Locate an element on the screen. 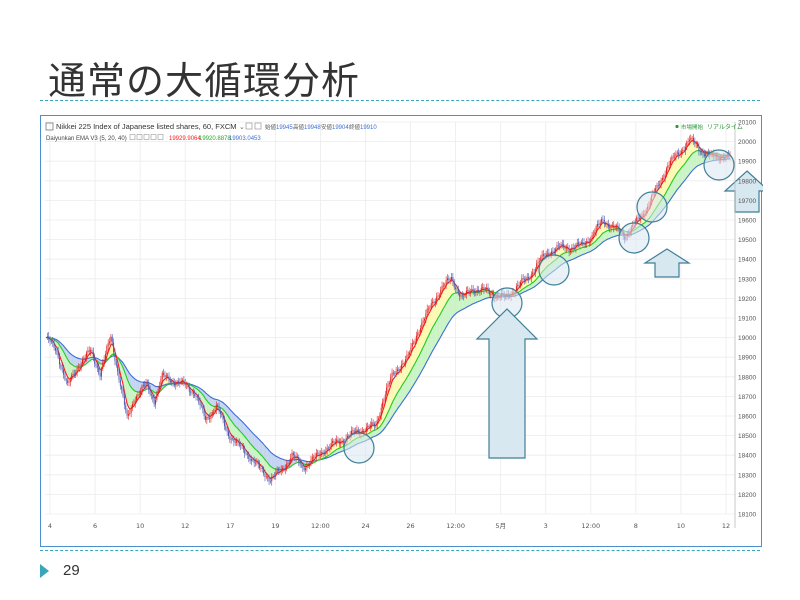 This screenshot has height=600, width=800. indicator-visibility-icon is located at coordinates (132, 137).